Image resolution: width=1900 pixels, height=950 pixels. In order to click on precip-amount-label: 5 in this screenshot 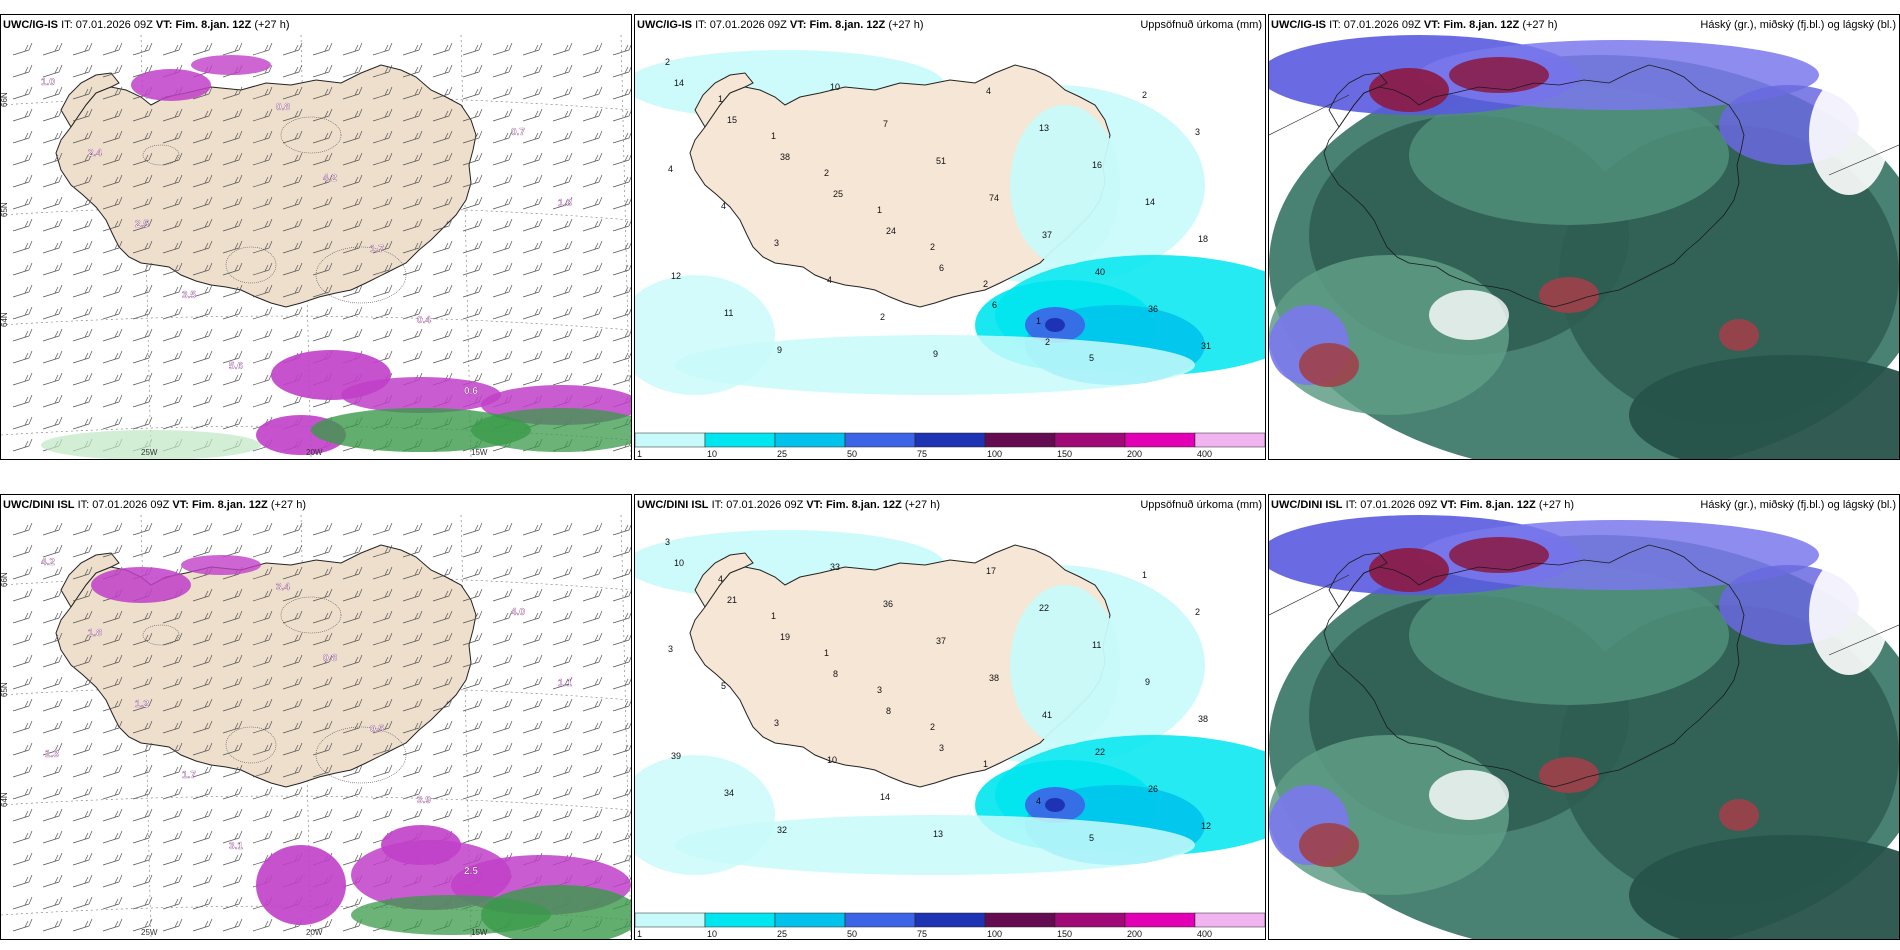, I will do `click(1091, 358)`.